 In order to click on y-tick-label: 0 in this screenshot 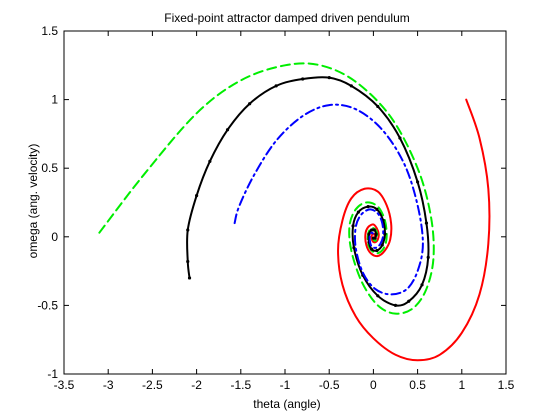, I will do `click(54, 237)`.